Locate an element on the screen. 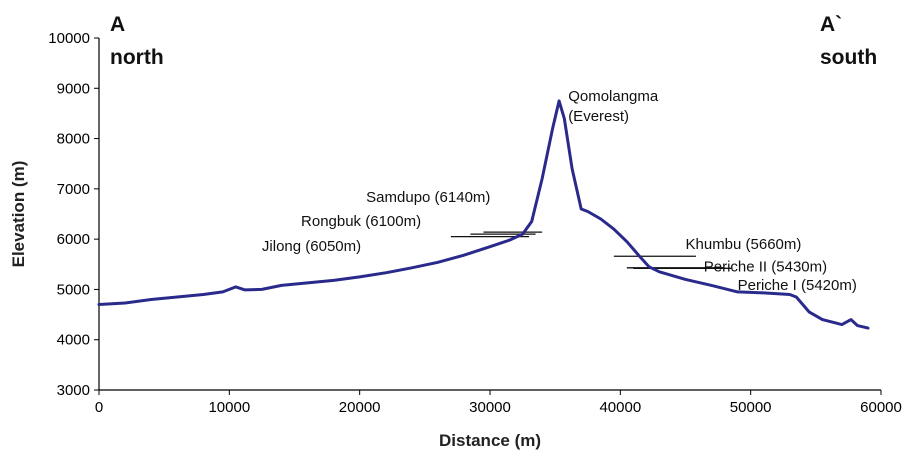 The height and width of the screenshot is (453, 911). y-tick-label: 4000 is located at coordinates (73, 340).